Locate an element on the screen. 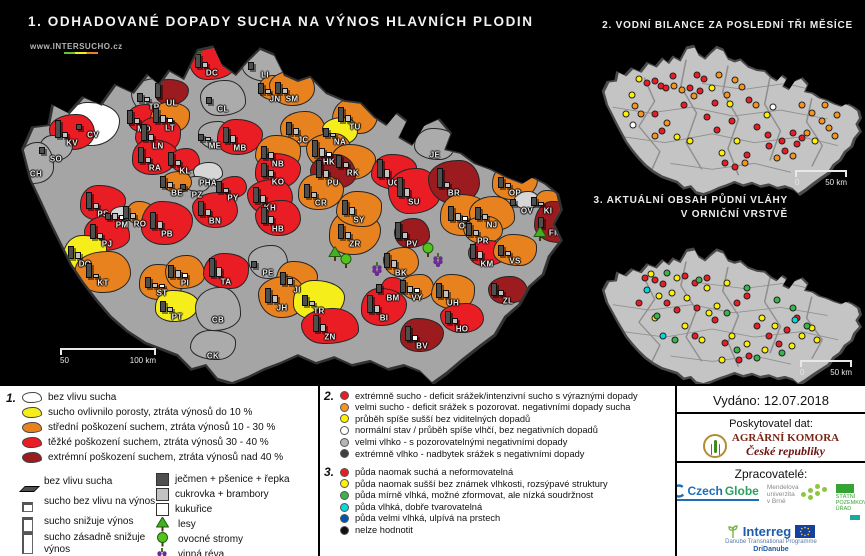  legend-item: půda vlhká, dobře tvarovatelná is located at coordinates (498, 507).